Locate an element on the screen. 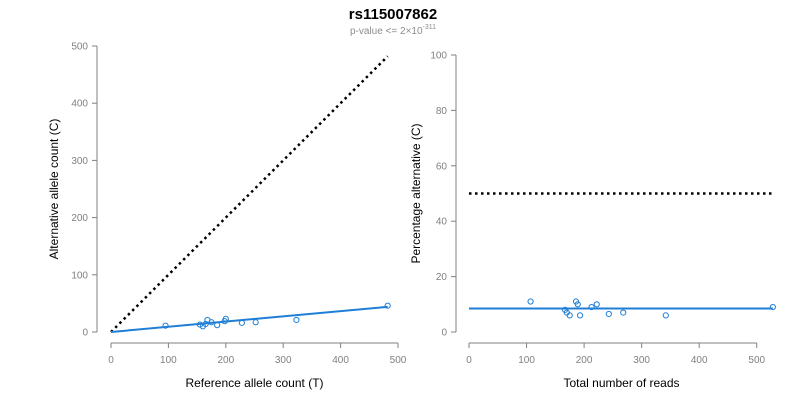 The image size is (800, 400). y-tick-label: 80 is located at coordinates (442, 111).